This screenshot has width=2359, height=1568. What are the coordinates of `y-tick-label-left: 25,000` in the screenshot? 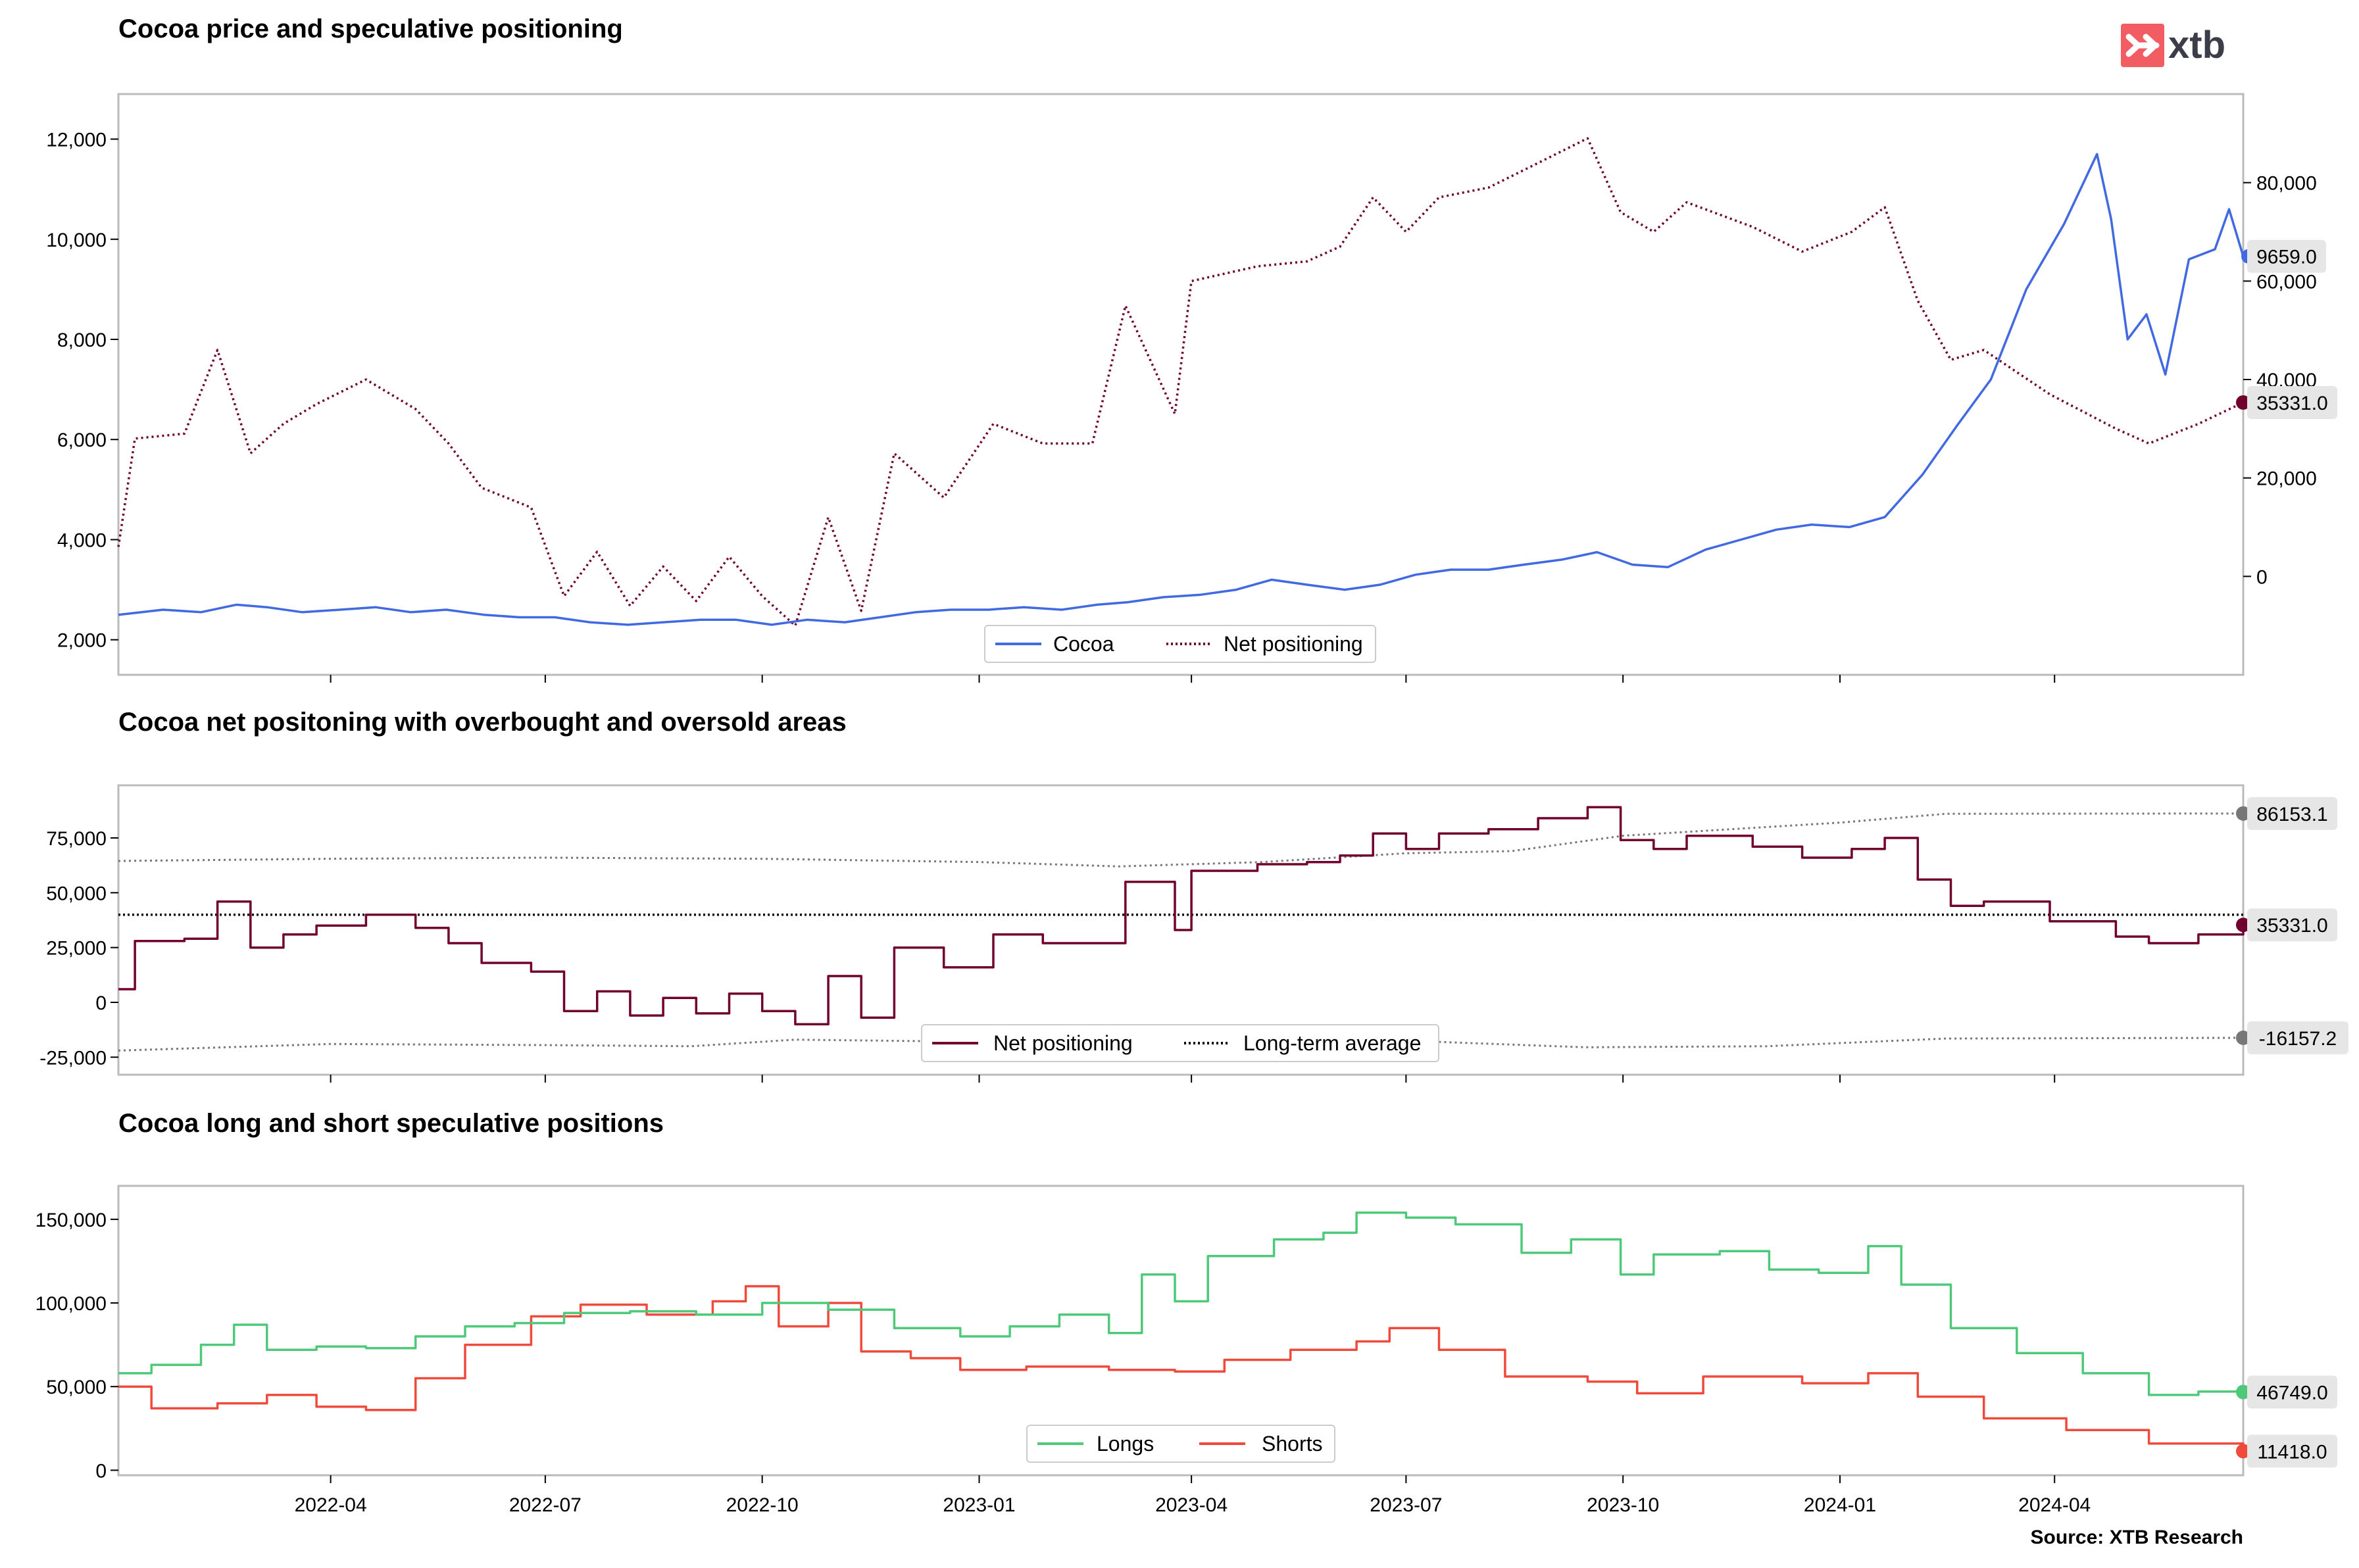 It's located at (76, 949).